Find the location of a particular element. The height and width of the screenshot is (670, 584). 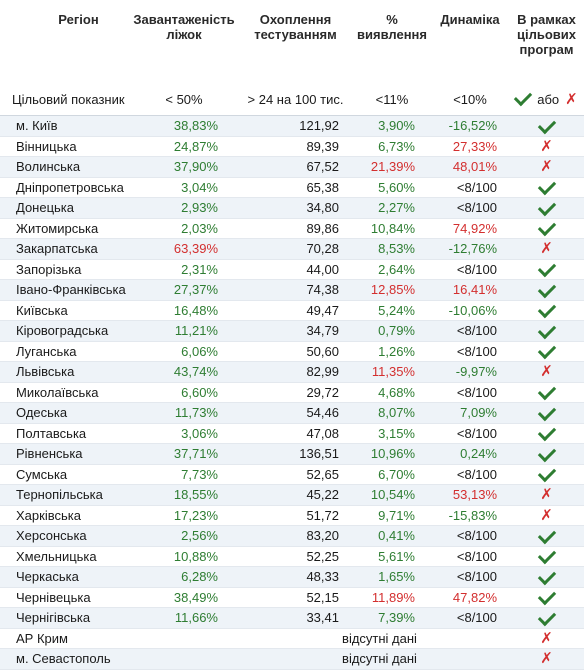

testing-cell: 82,99 is located at coordinates (295, 372).